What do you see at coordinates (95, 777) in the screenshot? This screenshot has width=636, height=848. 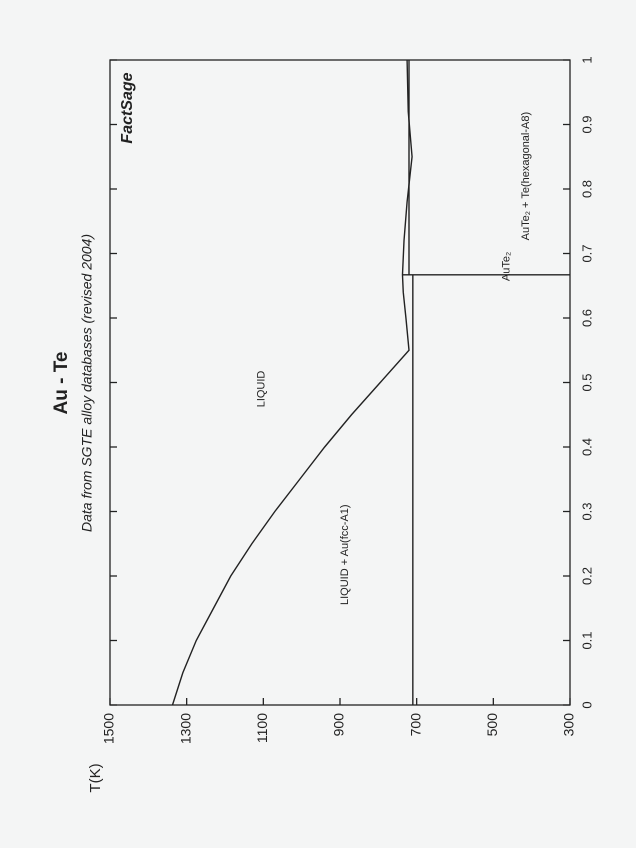 I see `y-axis-label: T(K)` at bounding box center [95, 777].